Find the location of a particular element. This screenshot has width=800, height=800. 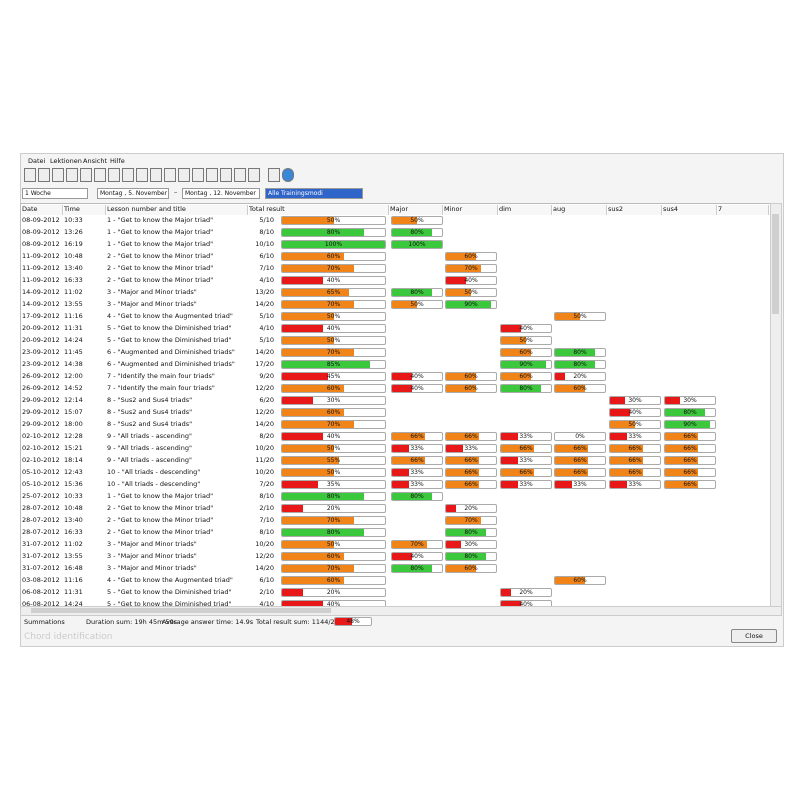

column-header: Date is located at coordinates (42, 210).